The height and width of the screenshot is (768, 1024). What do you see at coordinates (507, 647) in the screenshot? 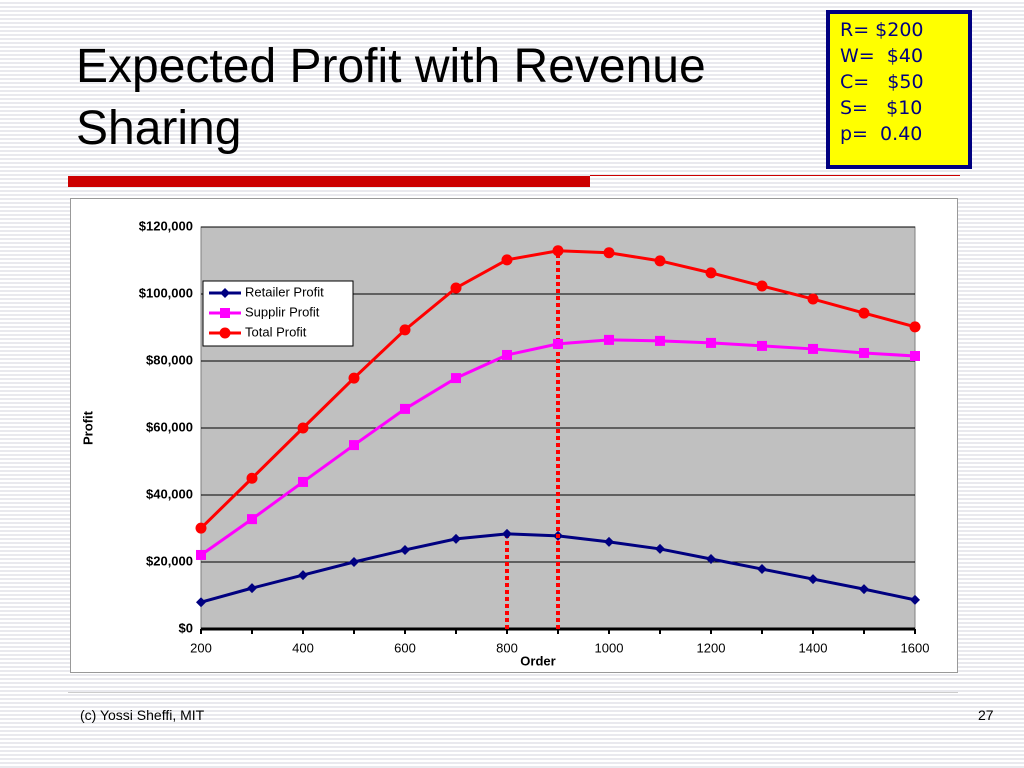
I see `x-tick-label: 800` at bounding box center [507, 647].